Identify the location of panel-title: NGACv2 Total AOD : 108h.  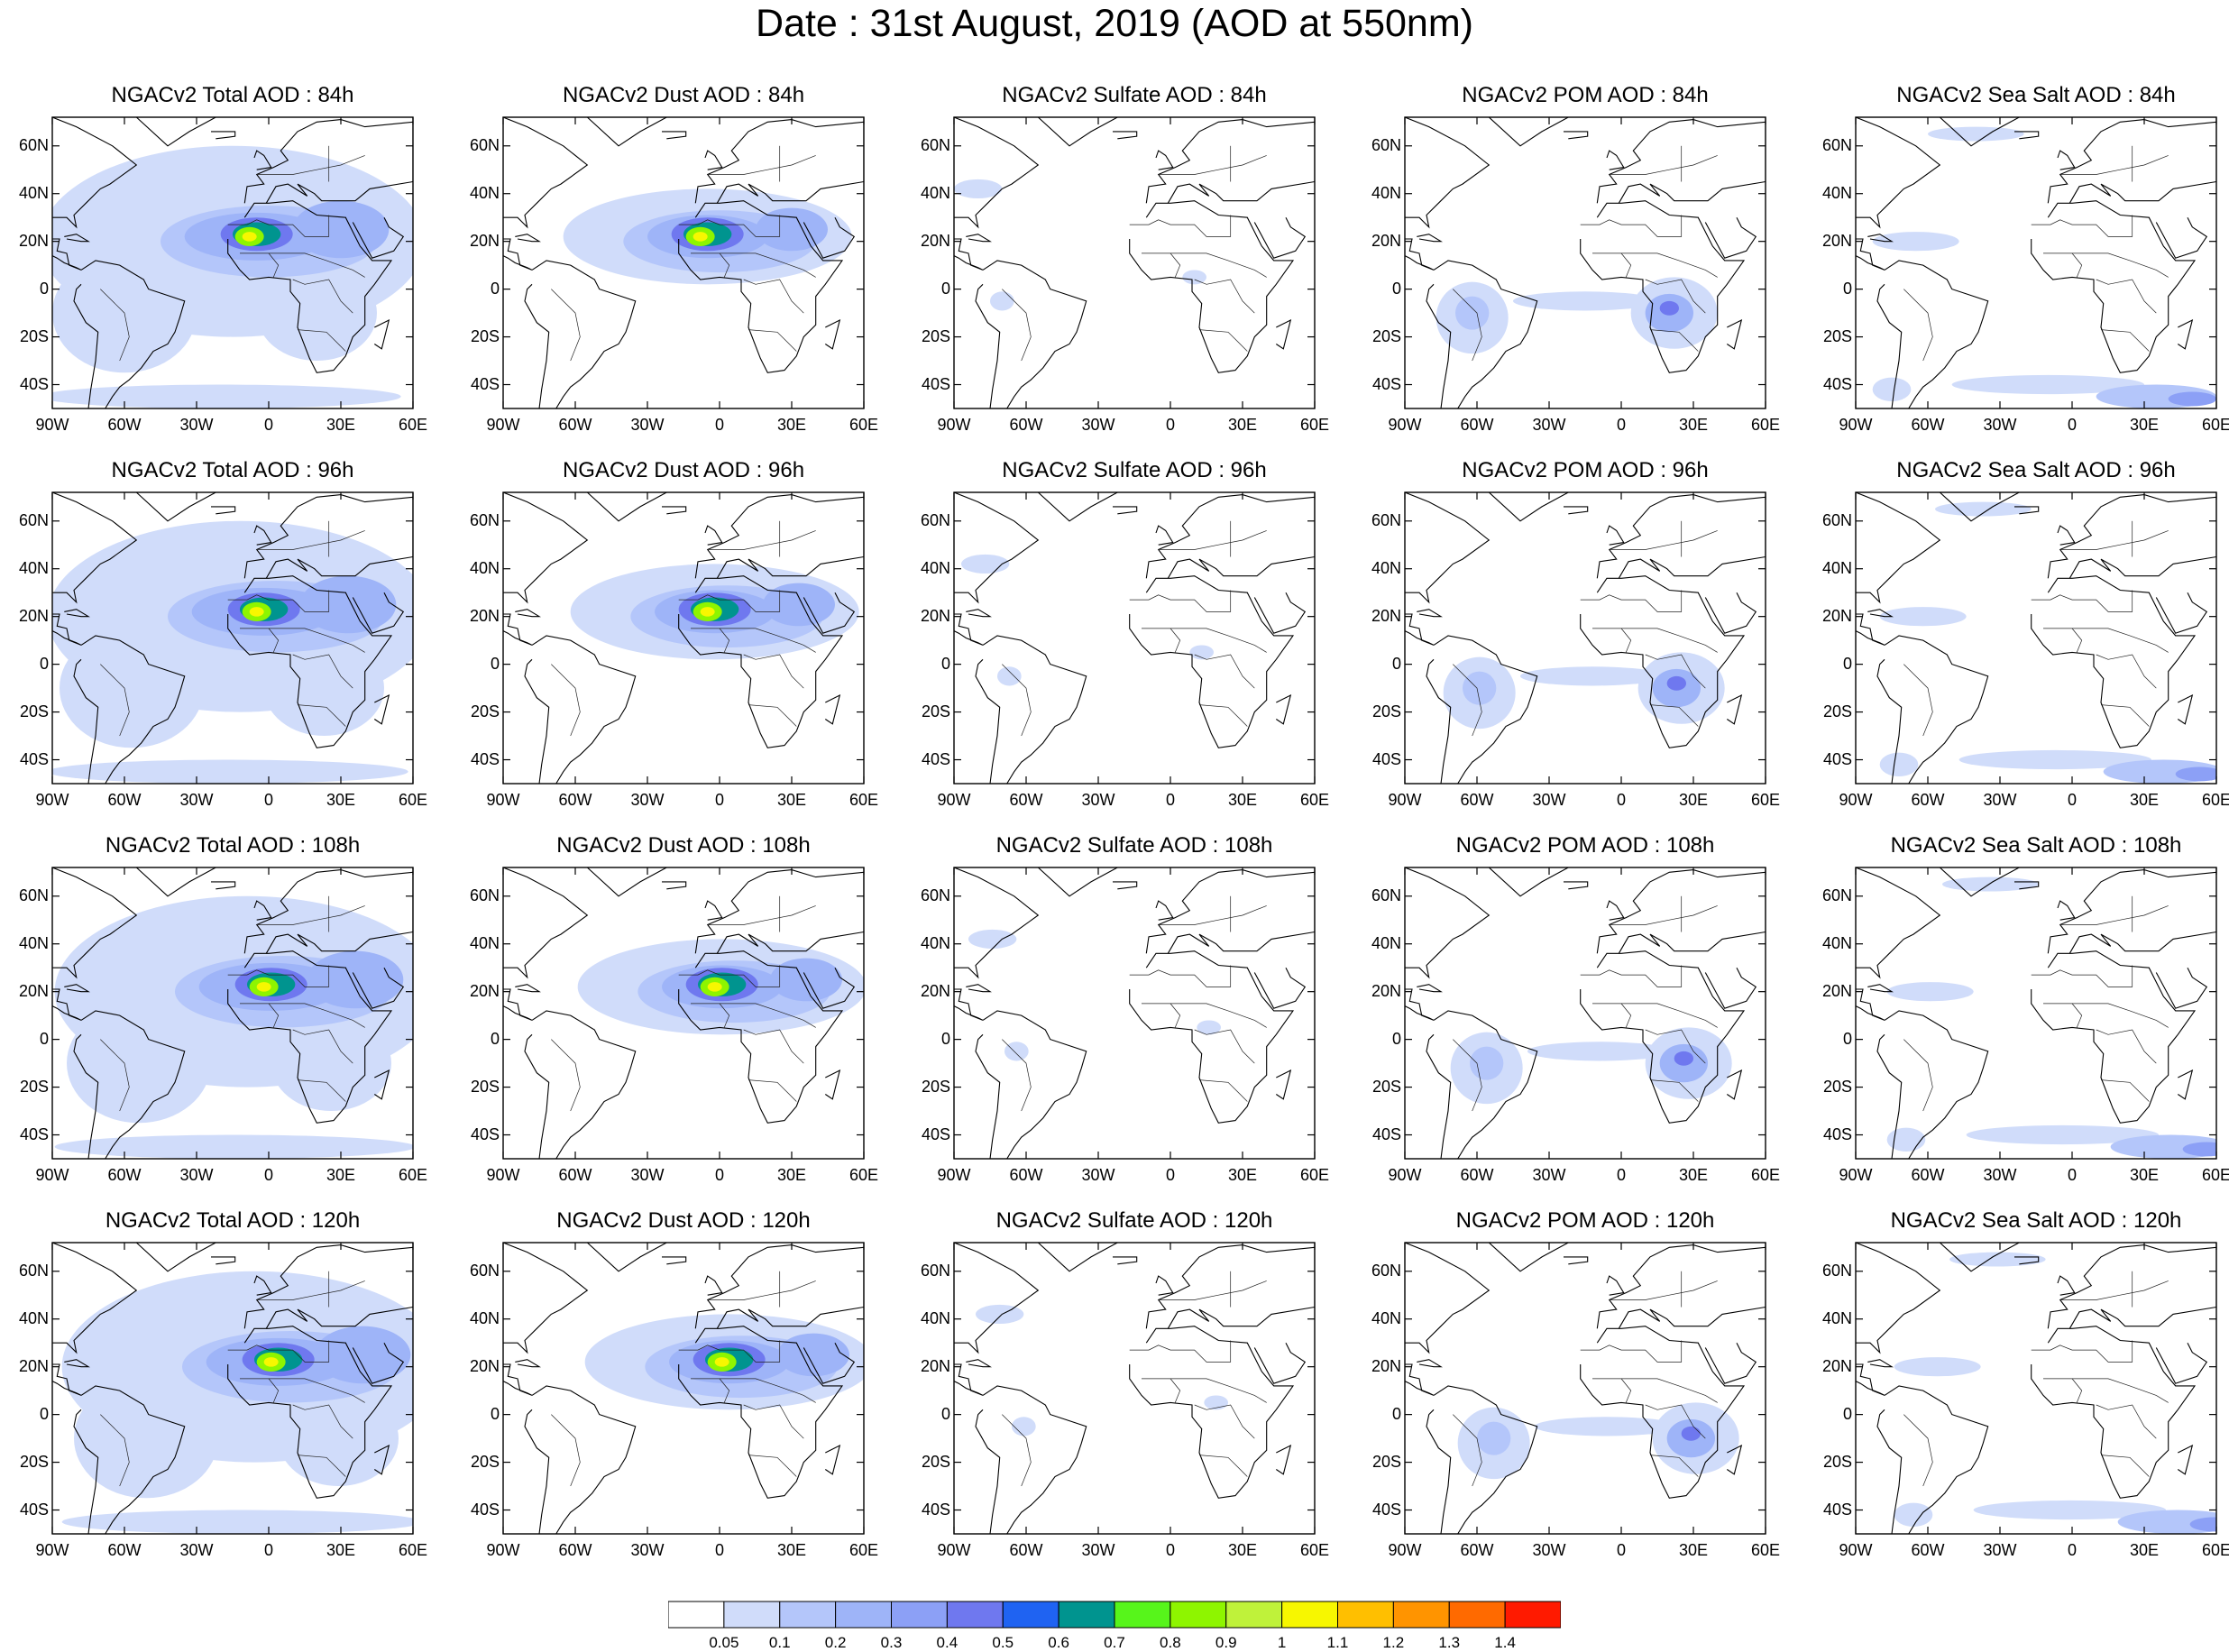
(233, 846).